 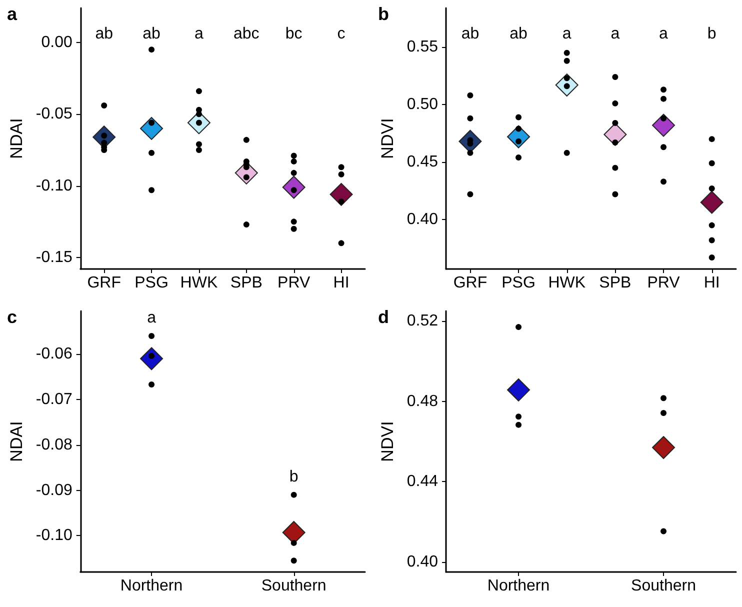 I want to click on y-tick-label: -0.05, so click(x=54, y=114).